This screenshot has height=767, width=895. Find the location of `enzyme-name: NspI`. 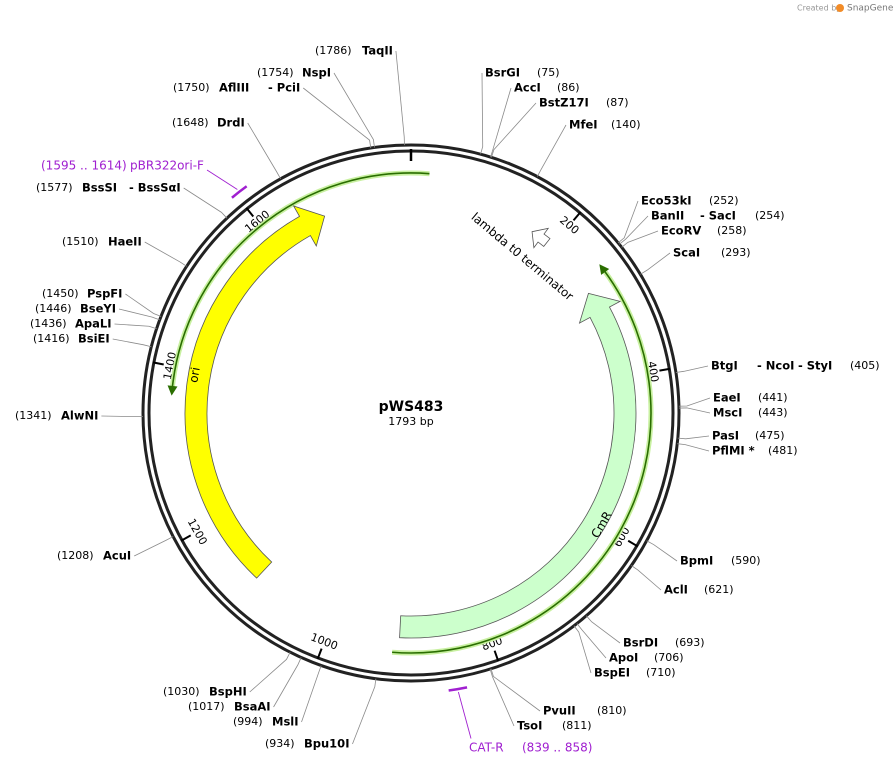

enzyme-name: NspI is located at coordinates (316, 73).